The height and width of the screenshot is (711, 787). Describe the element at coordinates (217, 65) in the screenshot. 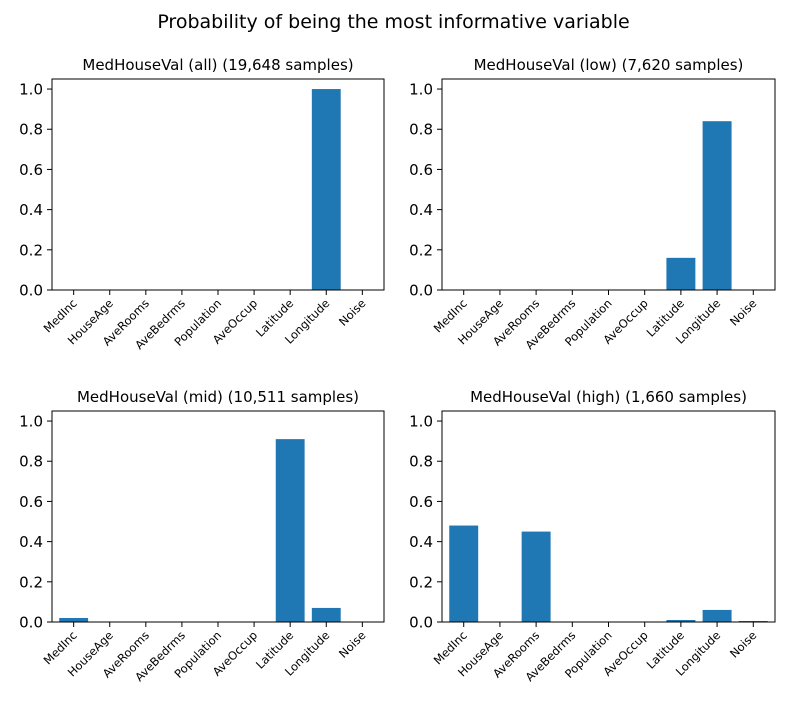

I see `subplot-title: MedHouseVal (all) (19,648 samples)` at that location.